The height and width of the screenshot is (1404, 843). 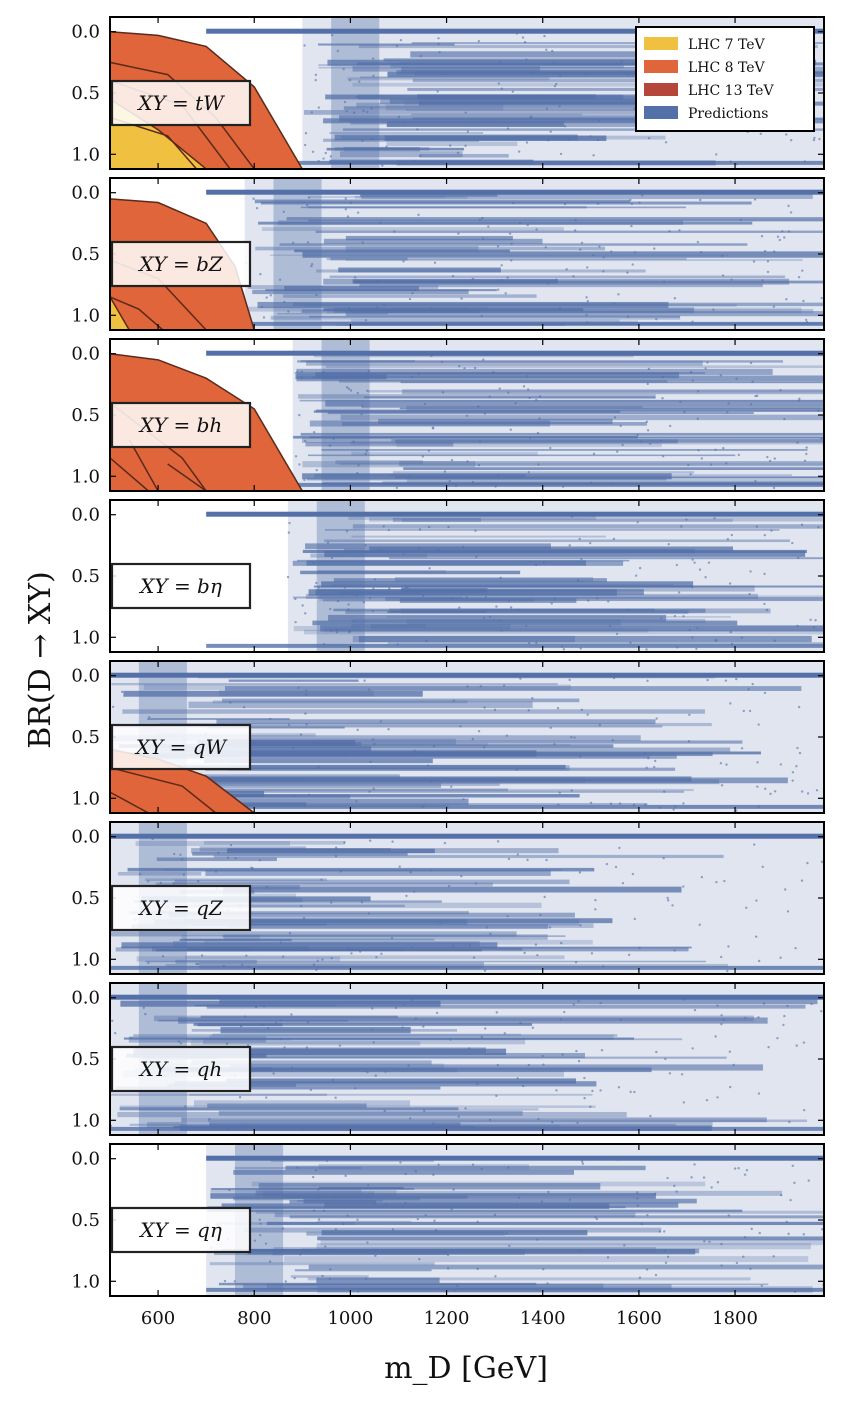 I want to click on panel-label-box: XY = qh, so click(x=181, y=1069).